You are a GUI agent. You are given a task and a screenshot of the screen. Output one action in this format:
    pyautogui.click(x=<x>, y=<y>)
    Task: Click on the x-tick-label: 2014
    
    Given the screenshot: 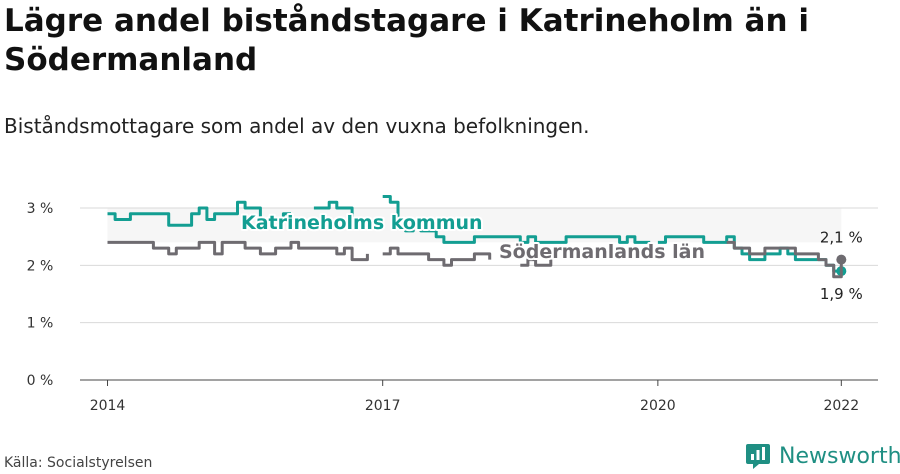 What is the action you would take?
    pyautogui.click(x=108, y=406)
    